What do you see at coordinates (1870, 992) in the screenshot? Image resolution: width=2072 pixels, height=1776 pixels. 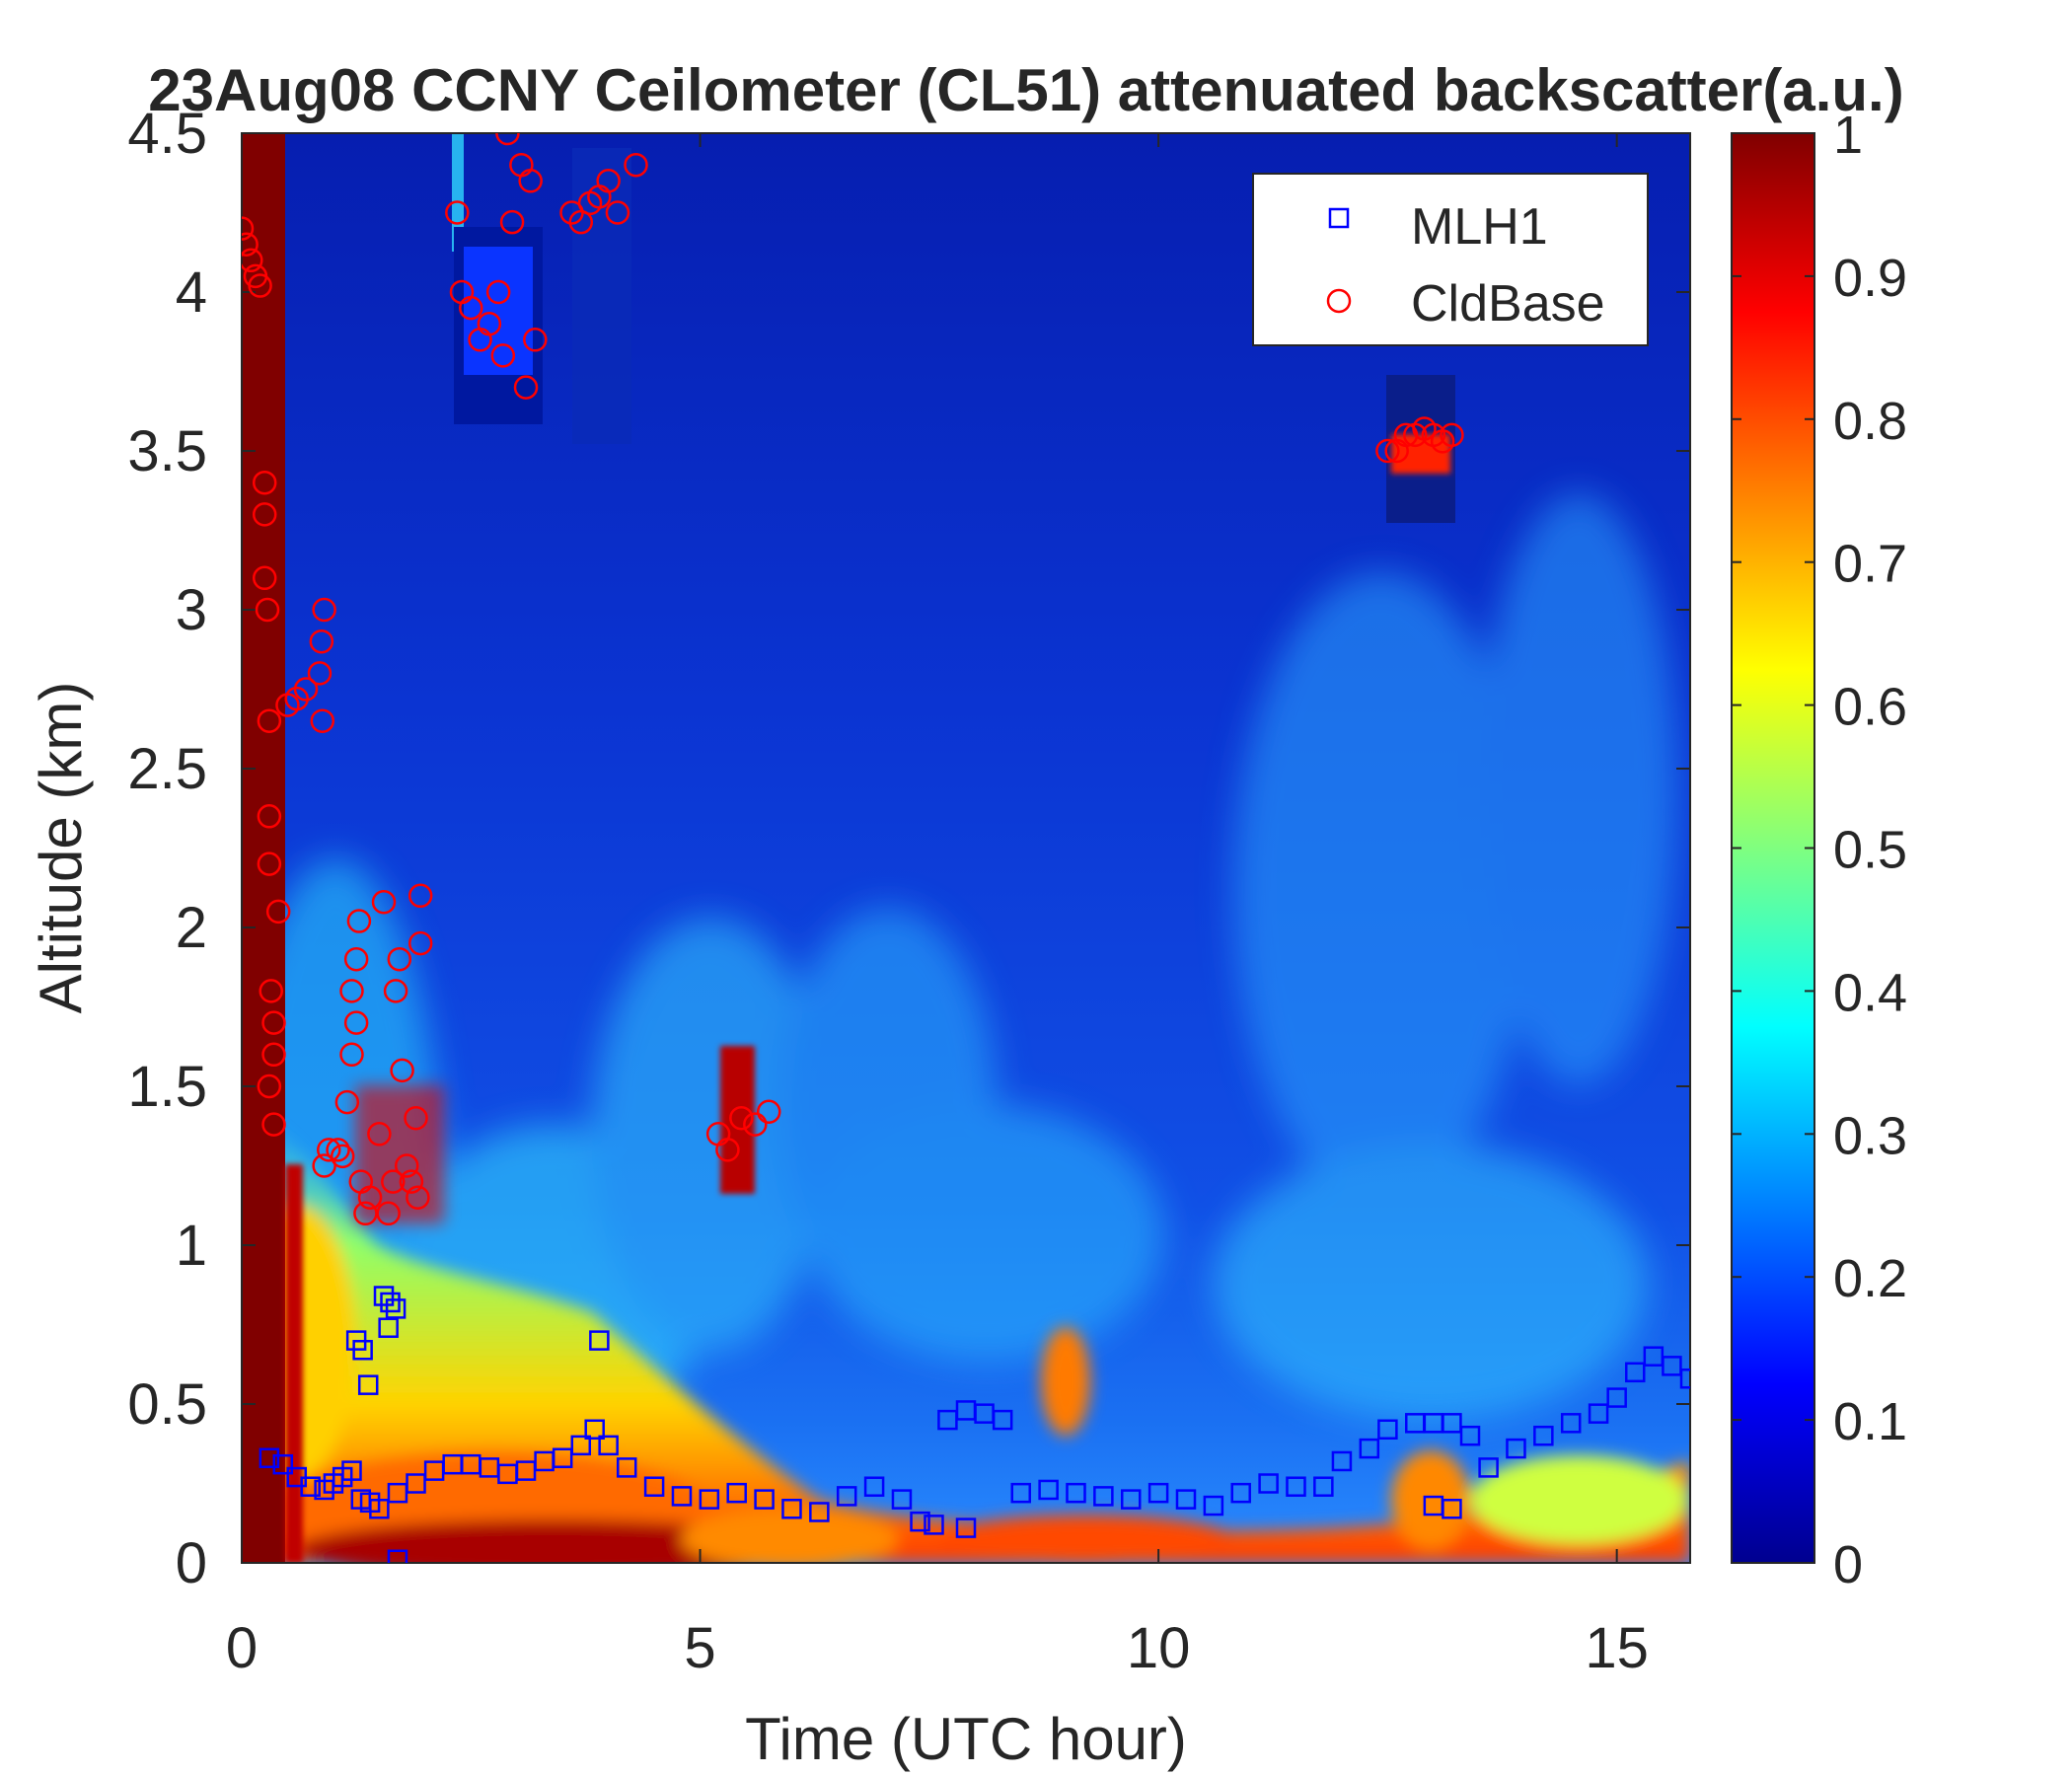 I see `colorbar-tick-label: 0.4` at bounding box center [1870, 992].